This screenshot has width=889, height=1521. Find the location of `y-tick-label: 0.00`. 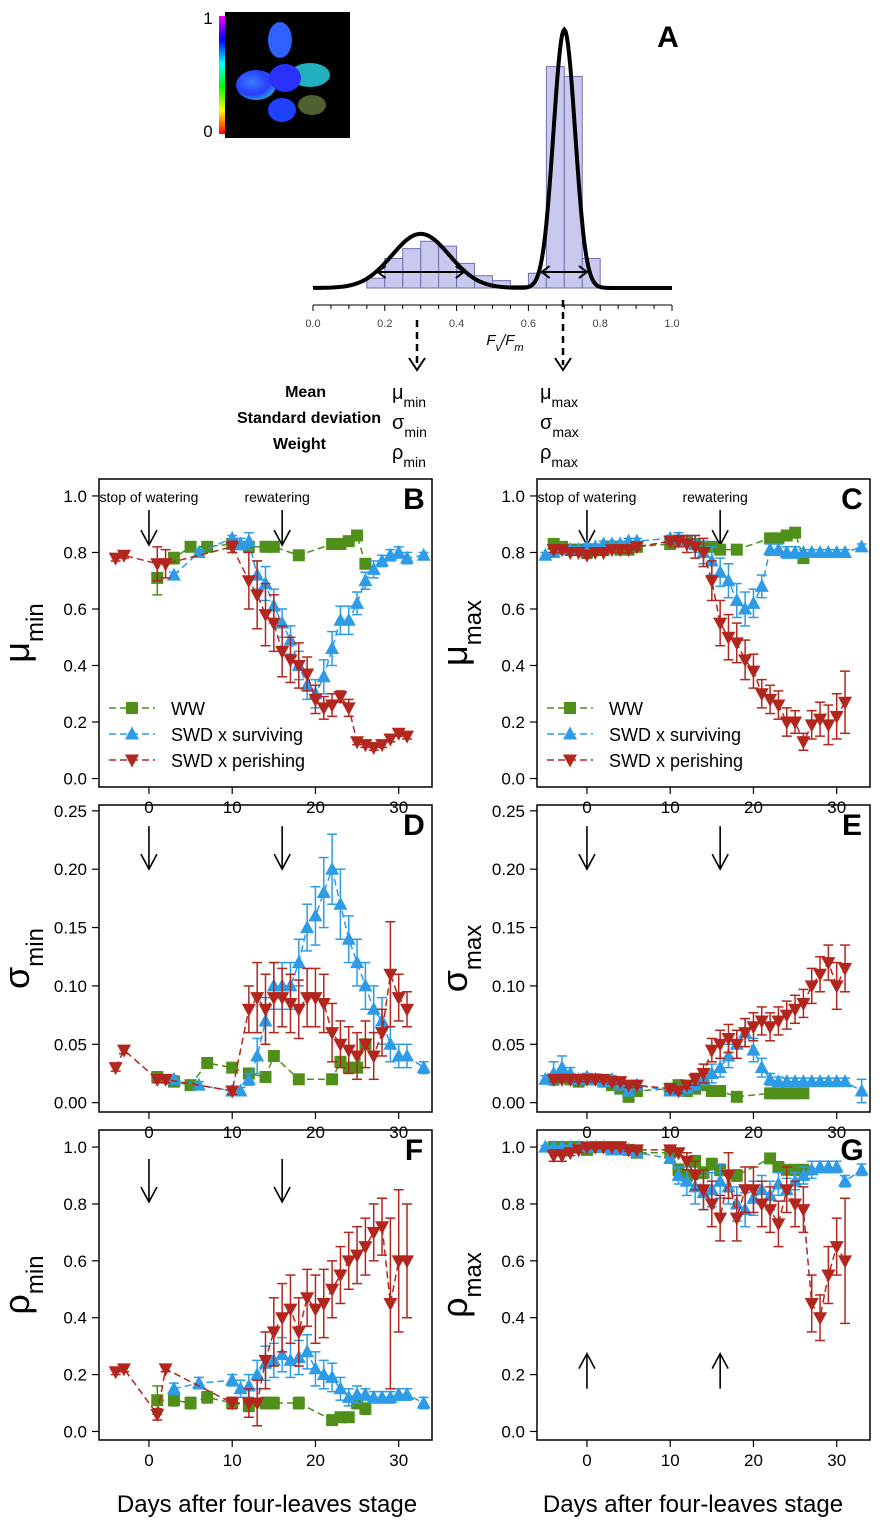

y-tick-label: 0.00 is located at coordinates (508, 1103).